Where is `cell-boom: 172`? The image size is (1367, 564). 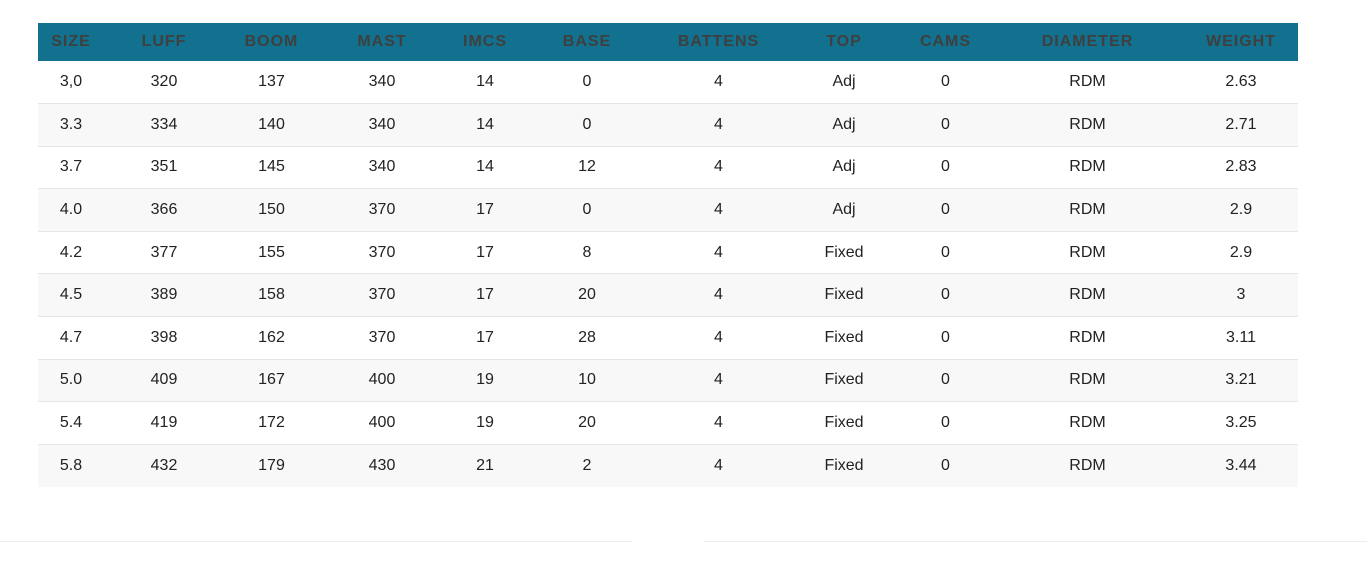
cell-boom: 172 is located at coordinates (271, 423).